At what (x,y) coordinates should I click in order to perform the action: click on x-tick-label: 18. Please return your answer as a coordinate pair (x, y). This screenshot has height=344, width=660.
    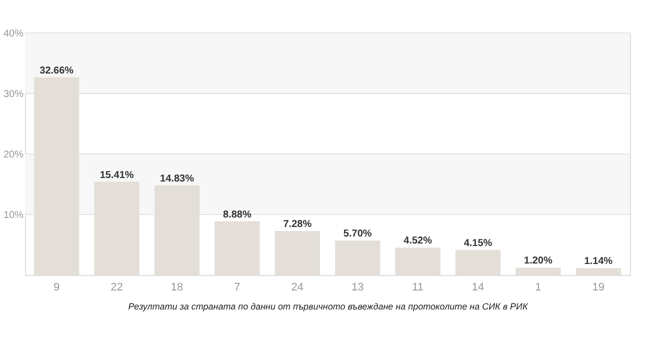
    Looking at the image, I should click on (177, 288).